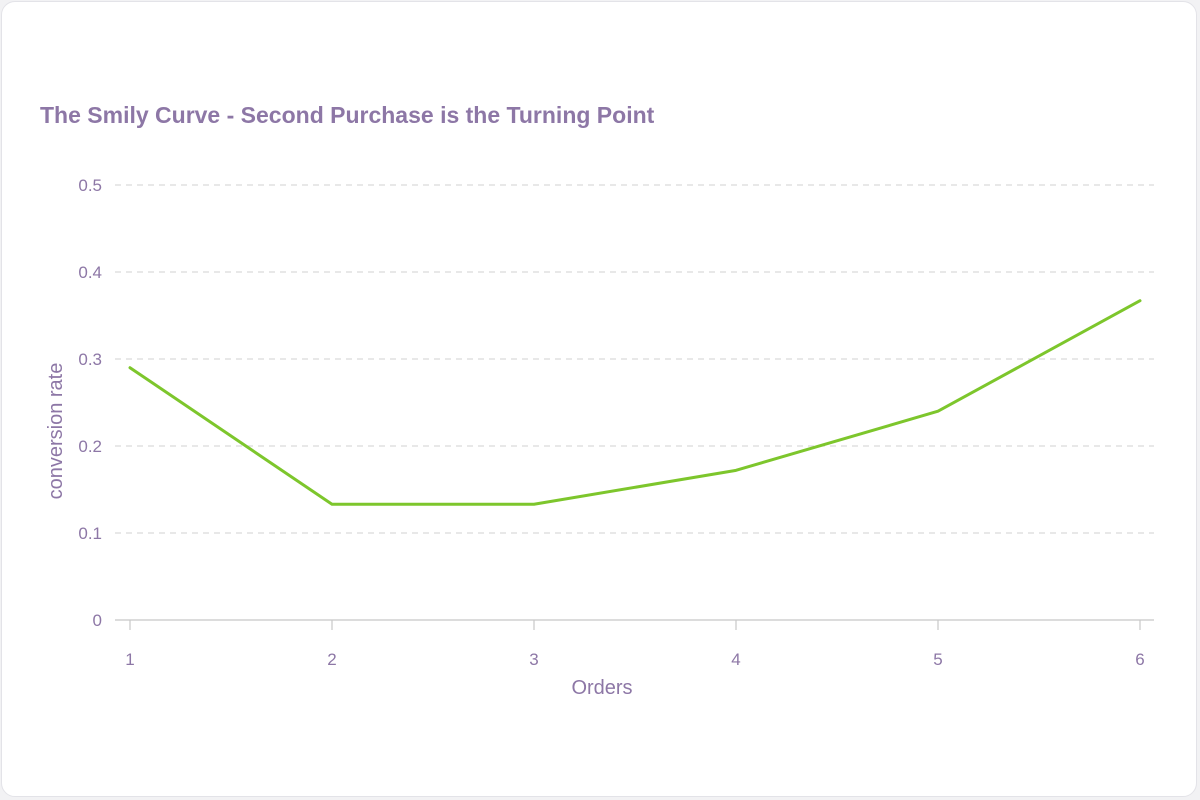 The image size is (1200, 800). Describe the element at coordinates (1139, 659) in the screenshot. I see `x-tick-label: 6` at that location.